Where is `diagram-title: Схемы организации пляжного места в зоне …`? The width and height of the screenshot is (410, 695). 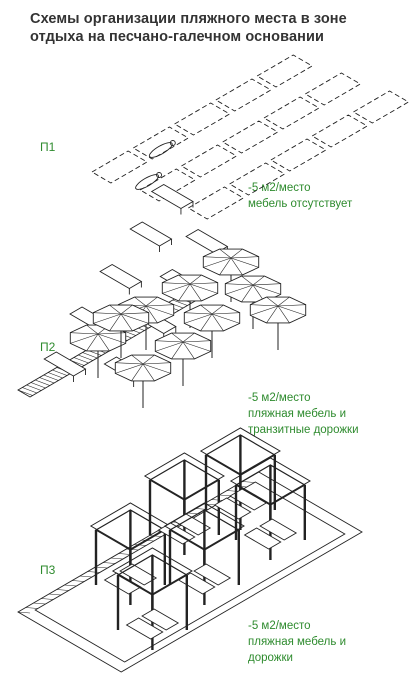 diagram-title: Схемы организации пляжного места в зоне … is located at coordinates (188, 28).